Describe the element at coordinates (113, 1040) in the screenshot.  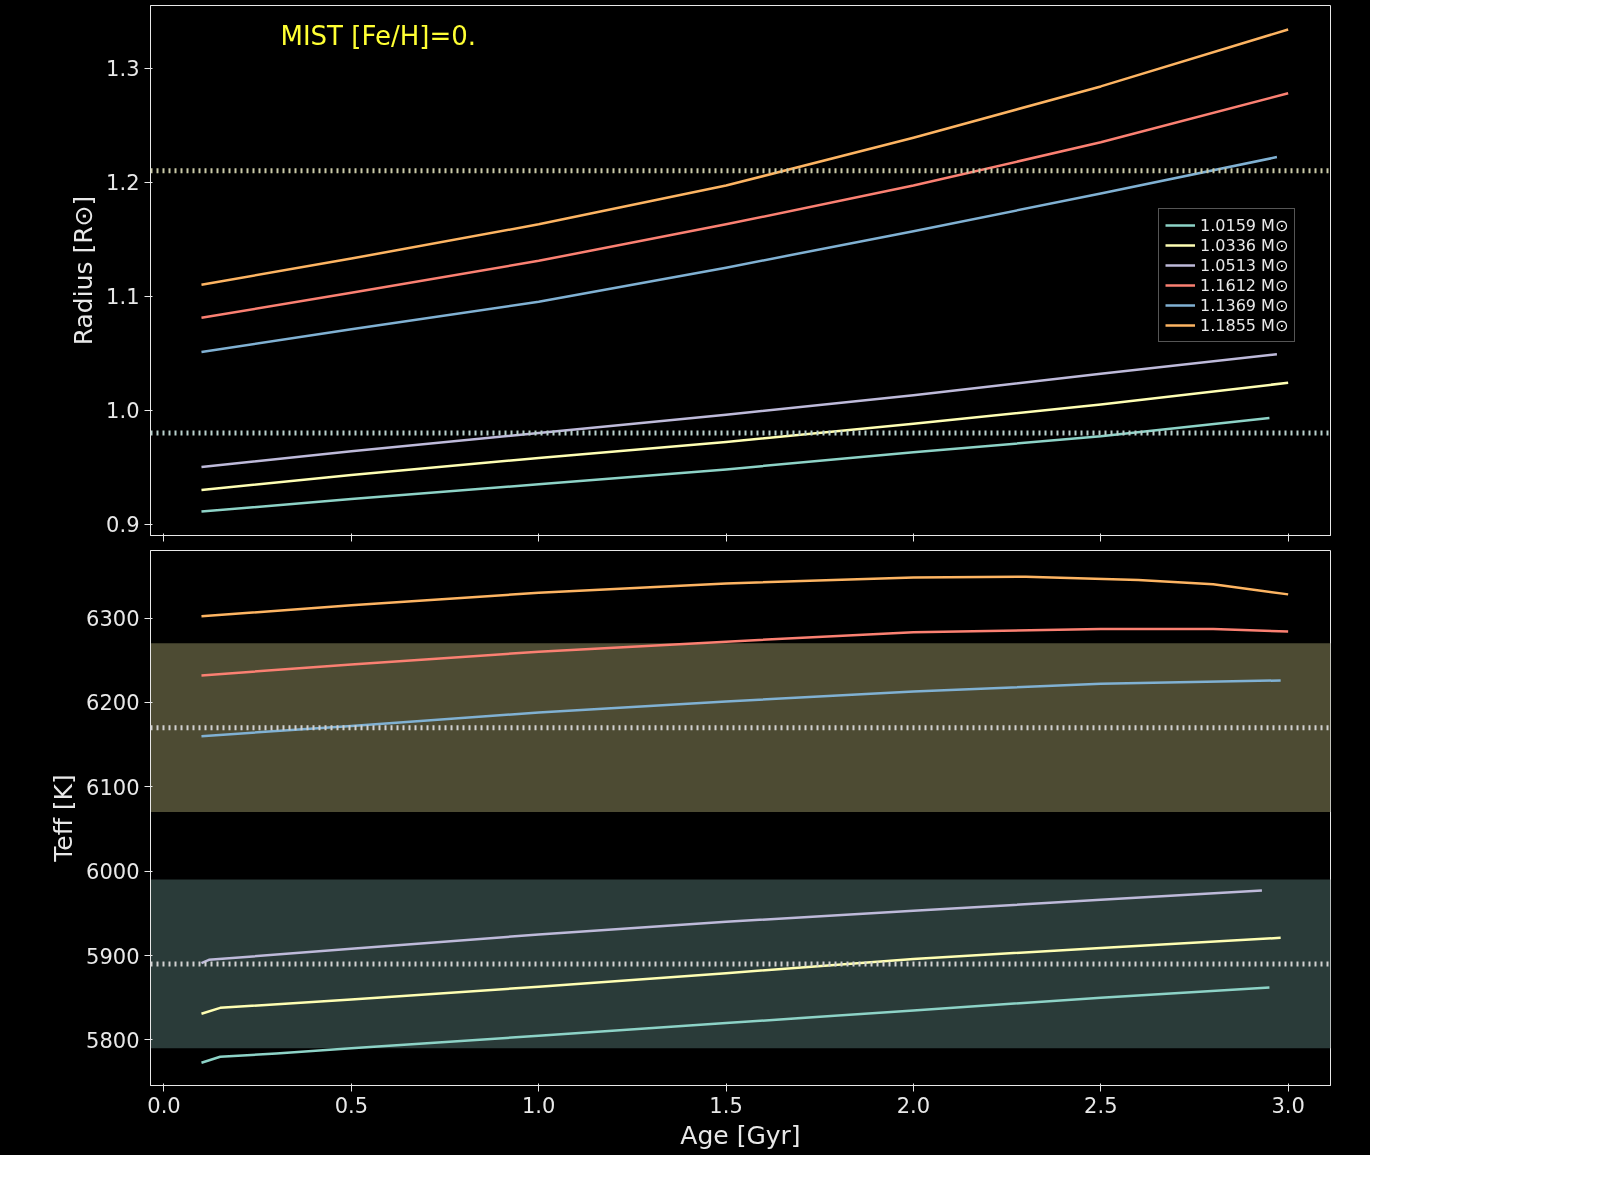
I see `y-tick-label: 5800` at that location.